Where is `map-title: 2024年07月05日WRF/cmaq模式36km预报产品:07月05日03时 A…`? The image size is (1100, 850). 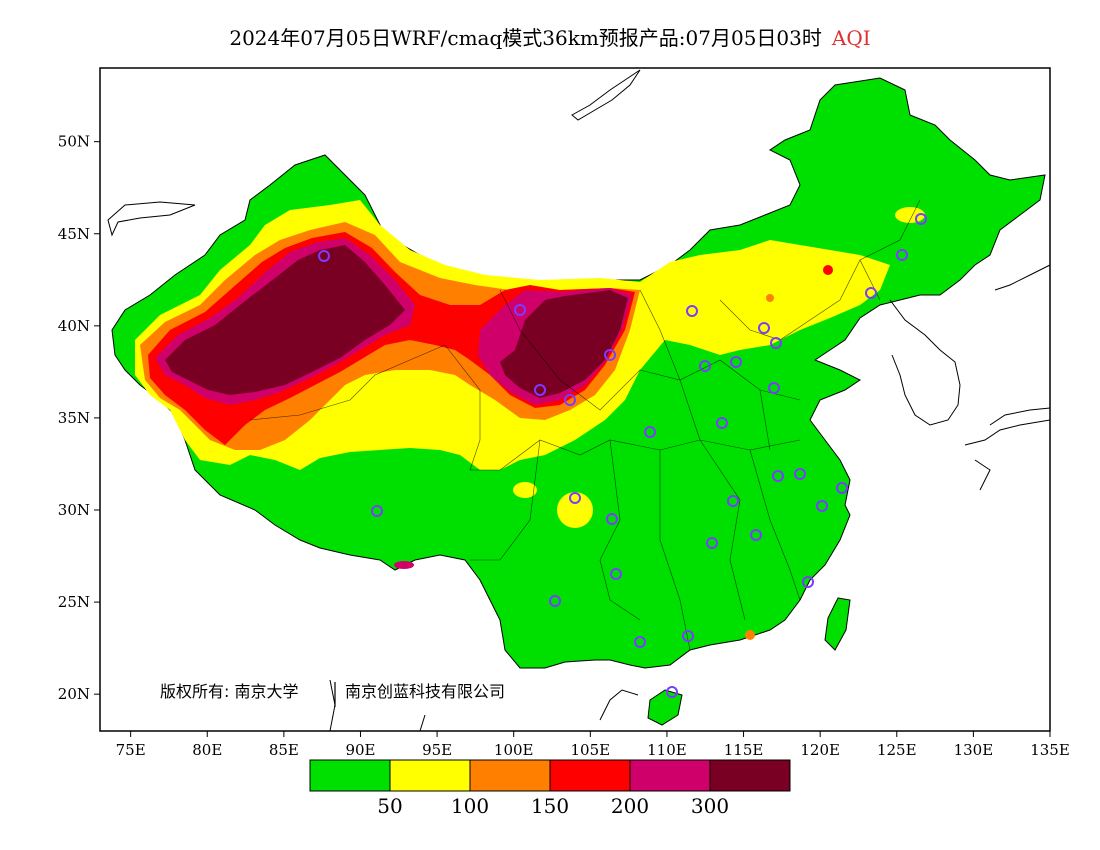
map-title: 2024年07月05日WRF/cmaq模式36km预报产品:07月05日03时 A… is located at coordinates (550, 36).